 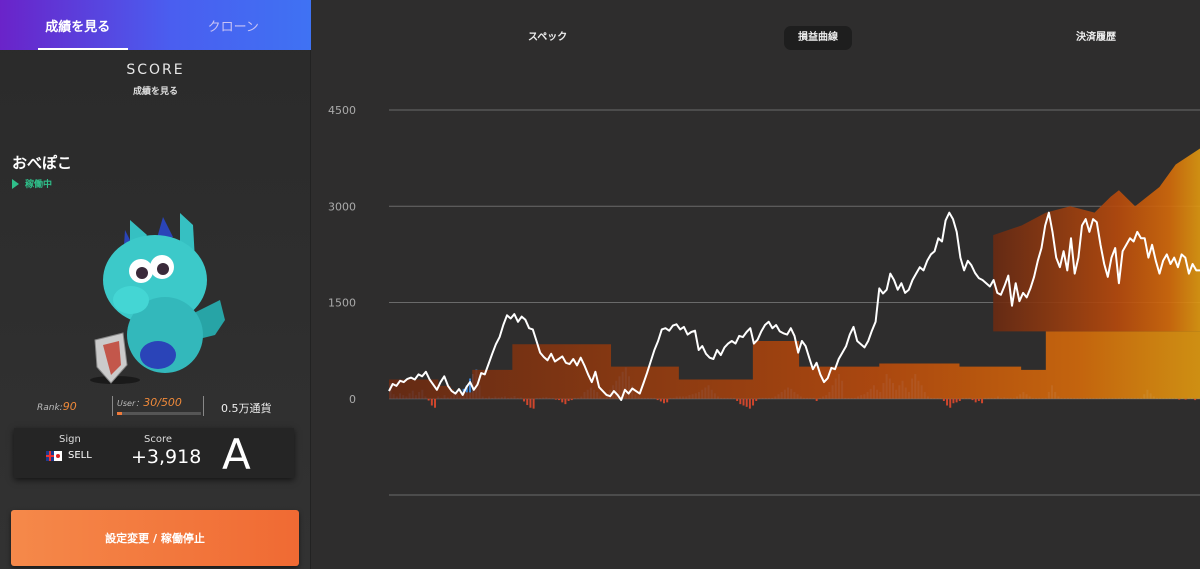 What do you see at coordinates (342, 255) in the screenshot?
I see `y-axis: 4500 3000 1500 0` at bounding box center [342, 255].